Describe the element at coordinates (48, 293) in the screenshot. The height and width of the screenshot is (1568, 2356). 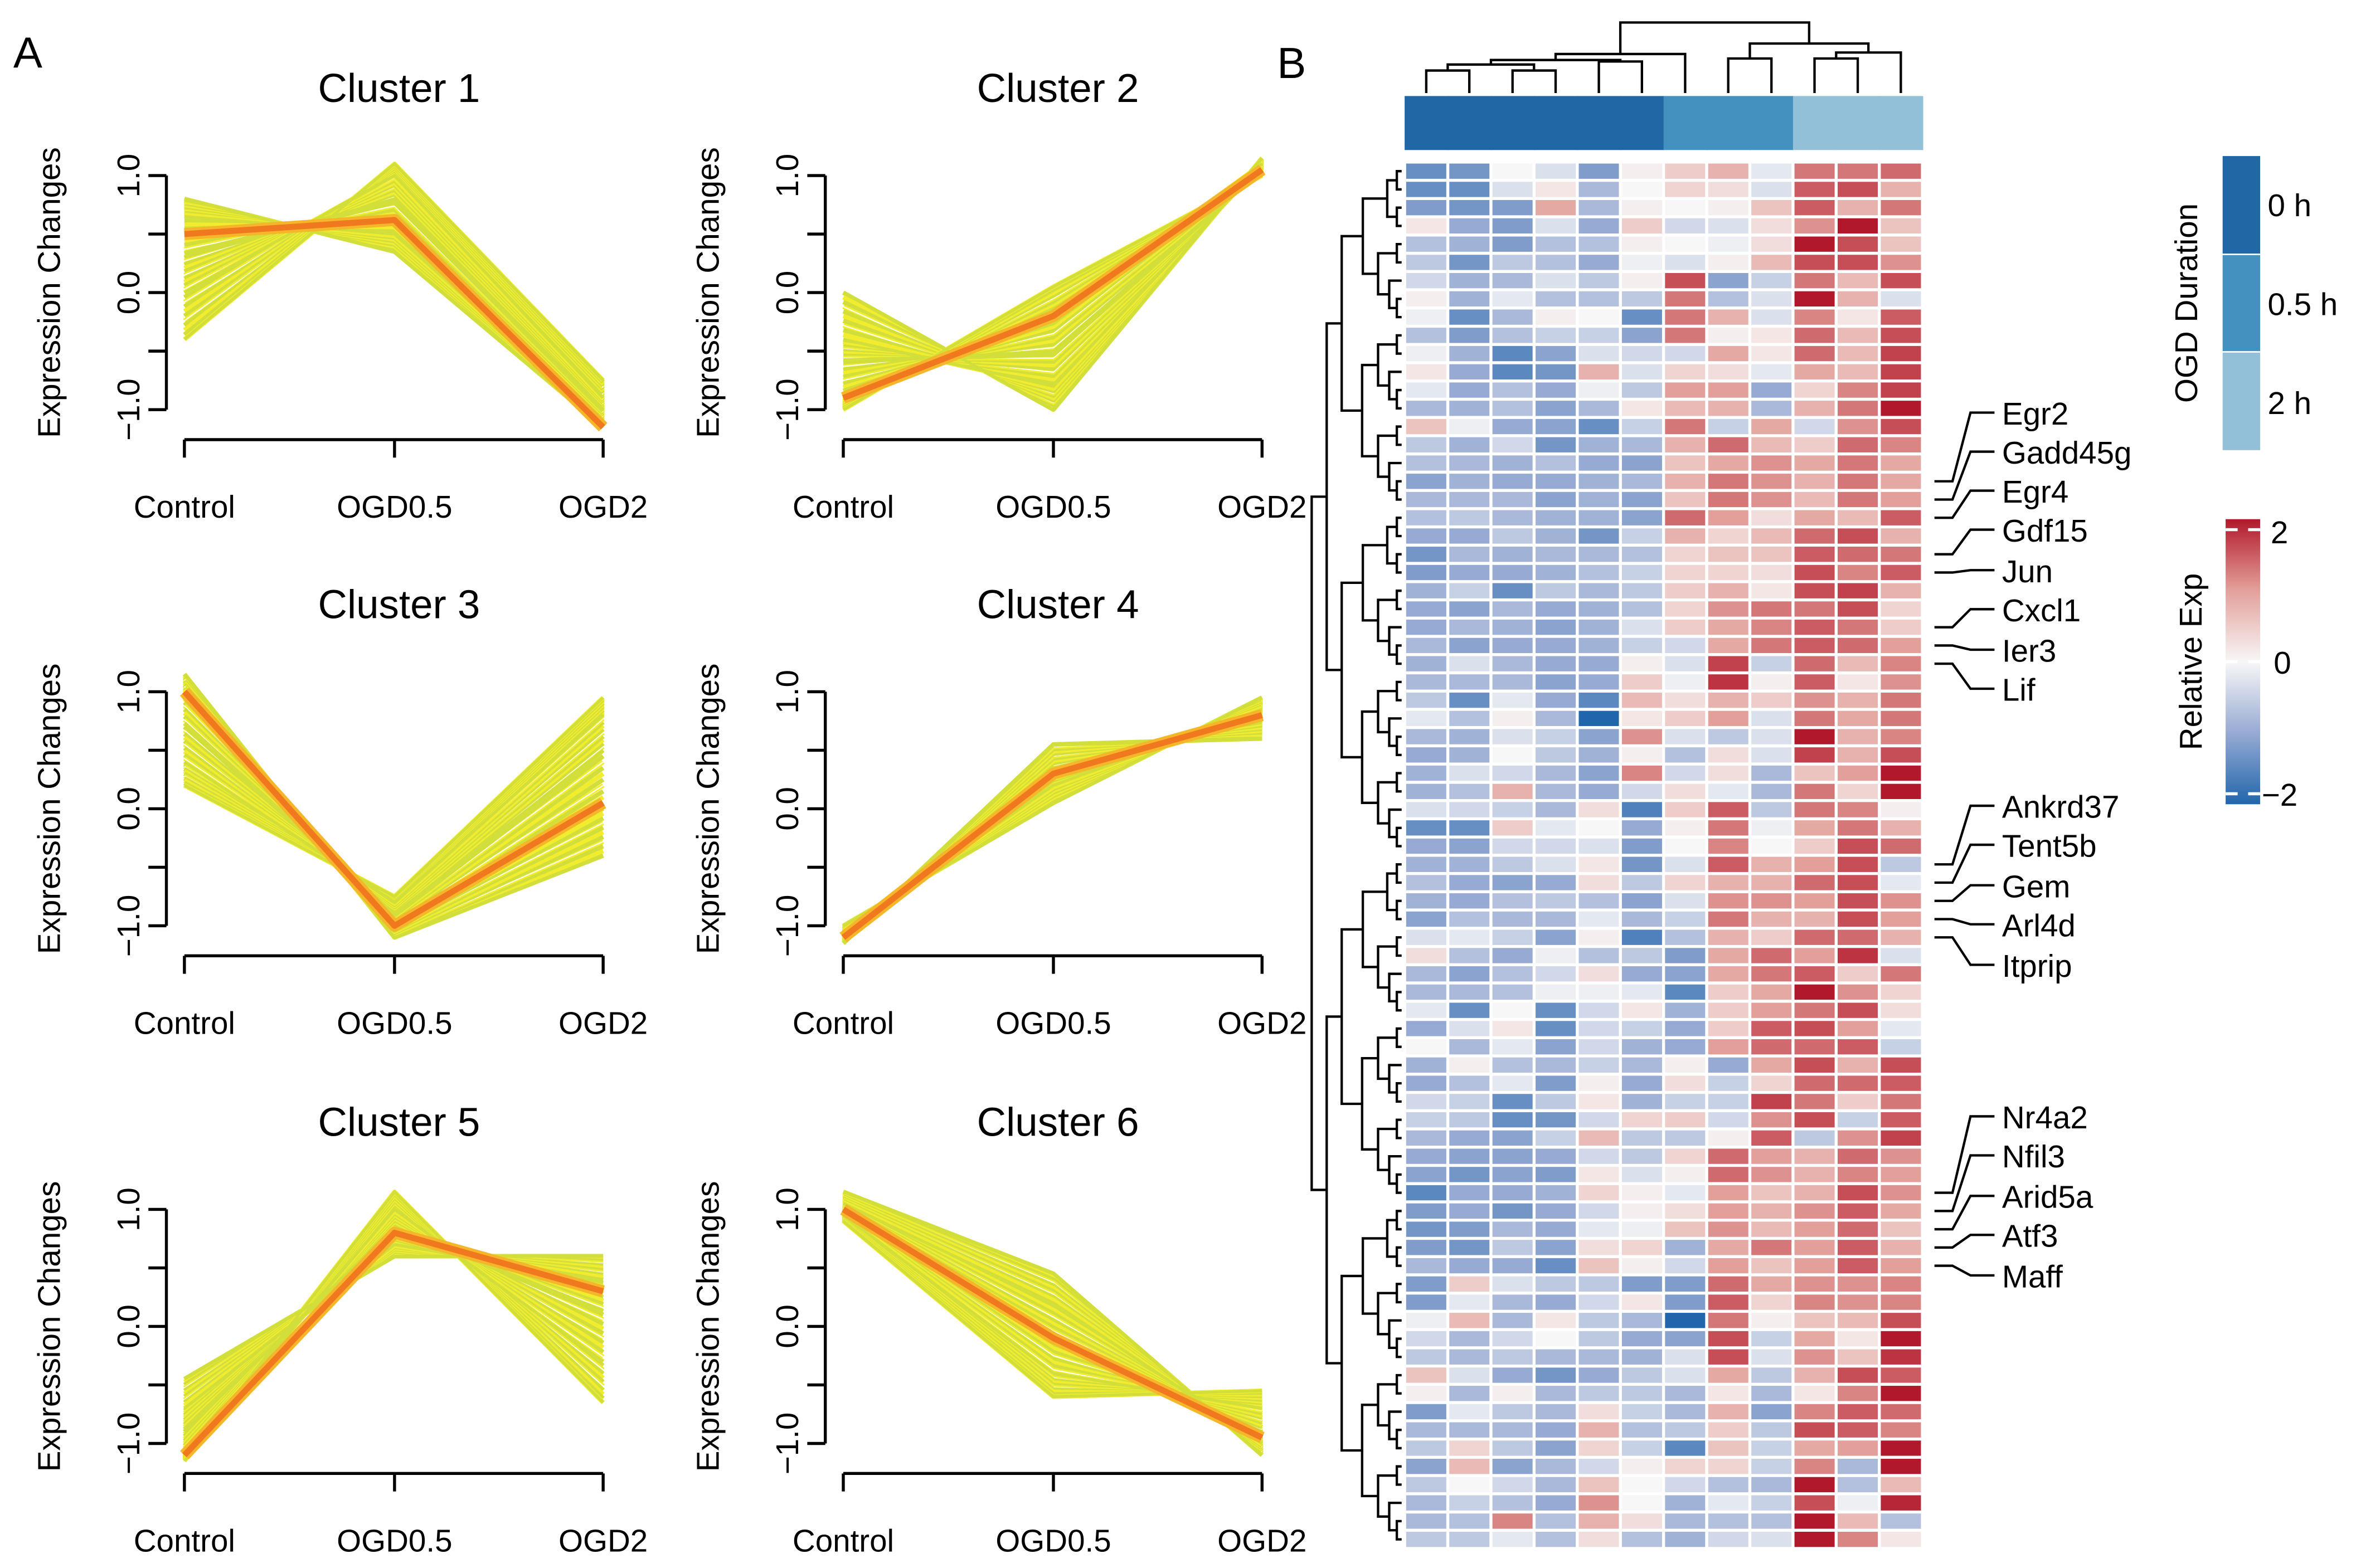
I see `y-axis-label: Expression Changes` at that location.